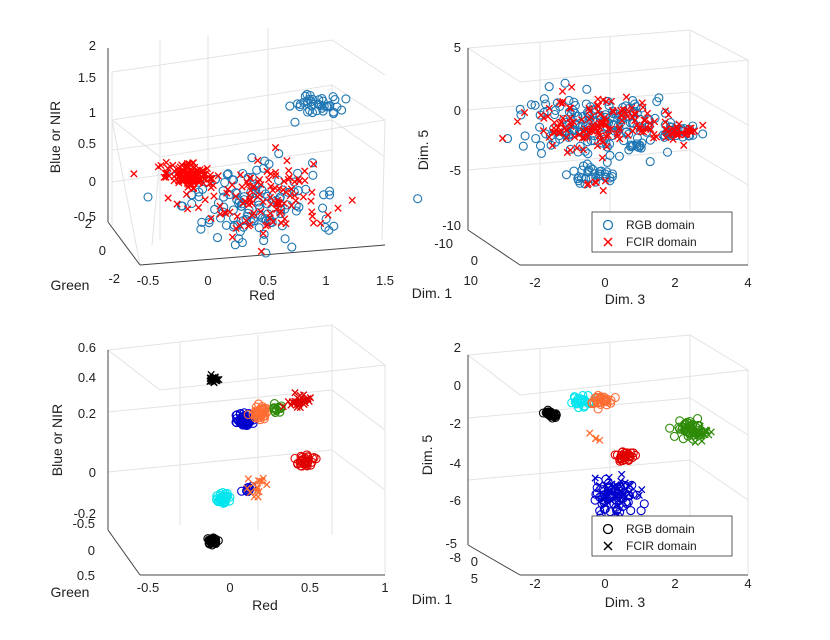 Image resolution: width=830 pixels, height=640 pixels. What do you see at coordinates (88, 223) in the screenshot?
I see `panel1-y-tick: 2` at bounding box center [88, 223].